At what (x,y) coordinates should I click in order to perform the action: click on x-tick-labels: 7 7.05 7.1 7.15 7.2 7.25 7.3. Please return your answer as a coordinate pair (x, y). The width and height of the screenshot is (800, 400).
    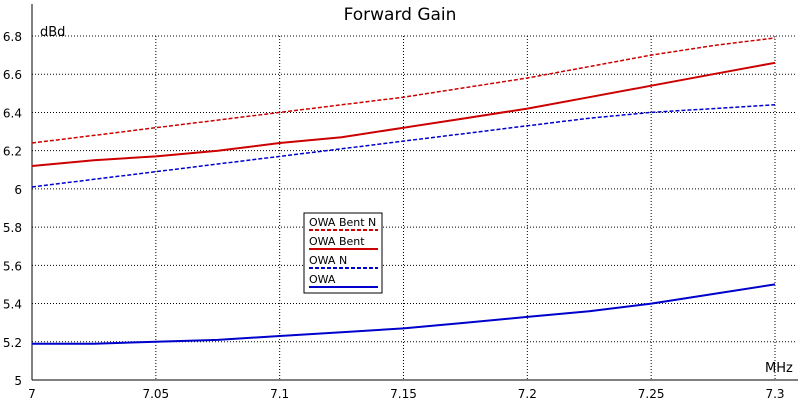
    Looking at the image, I should click on (406, 393).